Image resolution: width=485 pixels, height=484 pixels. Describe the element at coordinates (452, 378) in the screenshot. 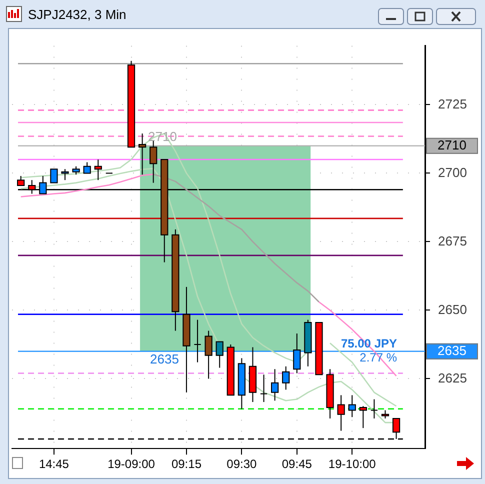

I see `y-tick-label: 2625` at that location.